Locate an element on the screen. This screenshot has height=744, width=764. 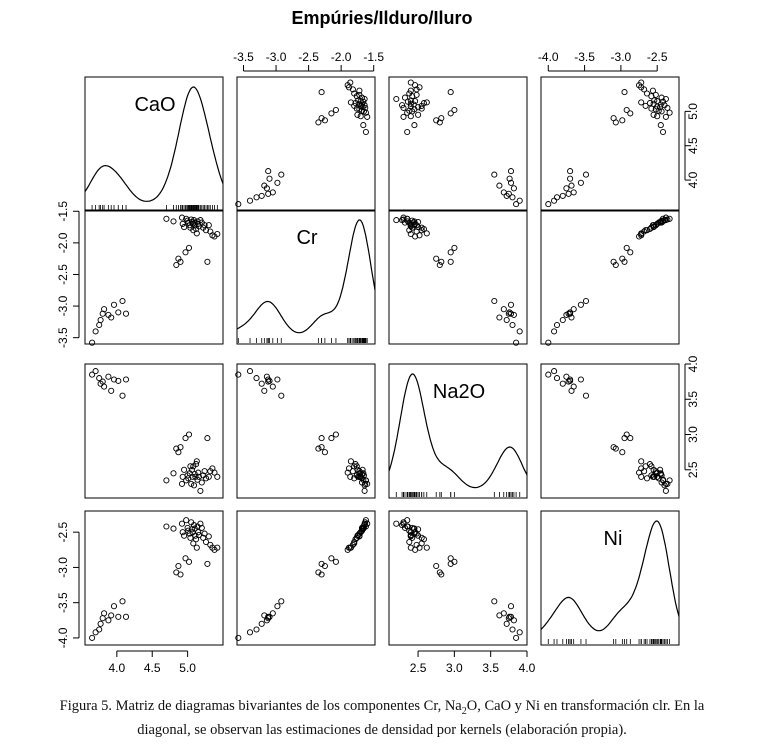
panel-frame-Na2O-CaO is located at coordinates (154, 431).